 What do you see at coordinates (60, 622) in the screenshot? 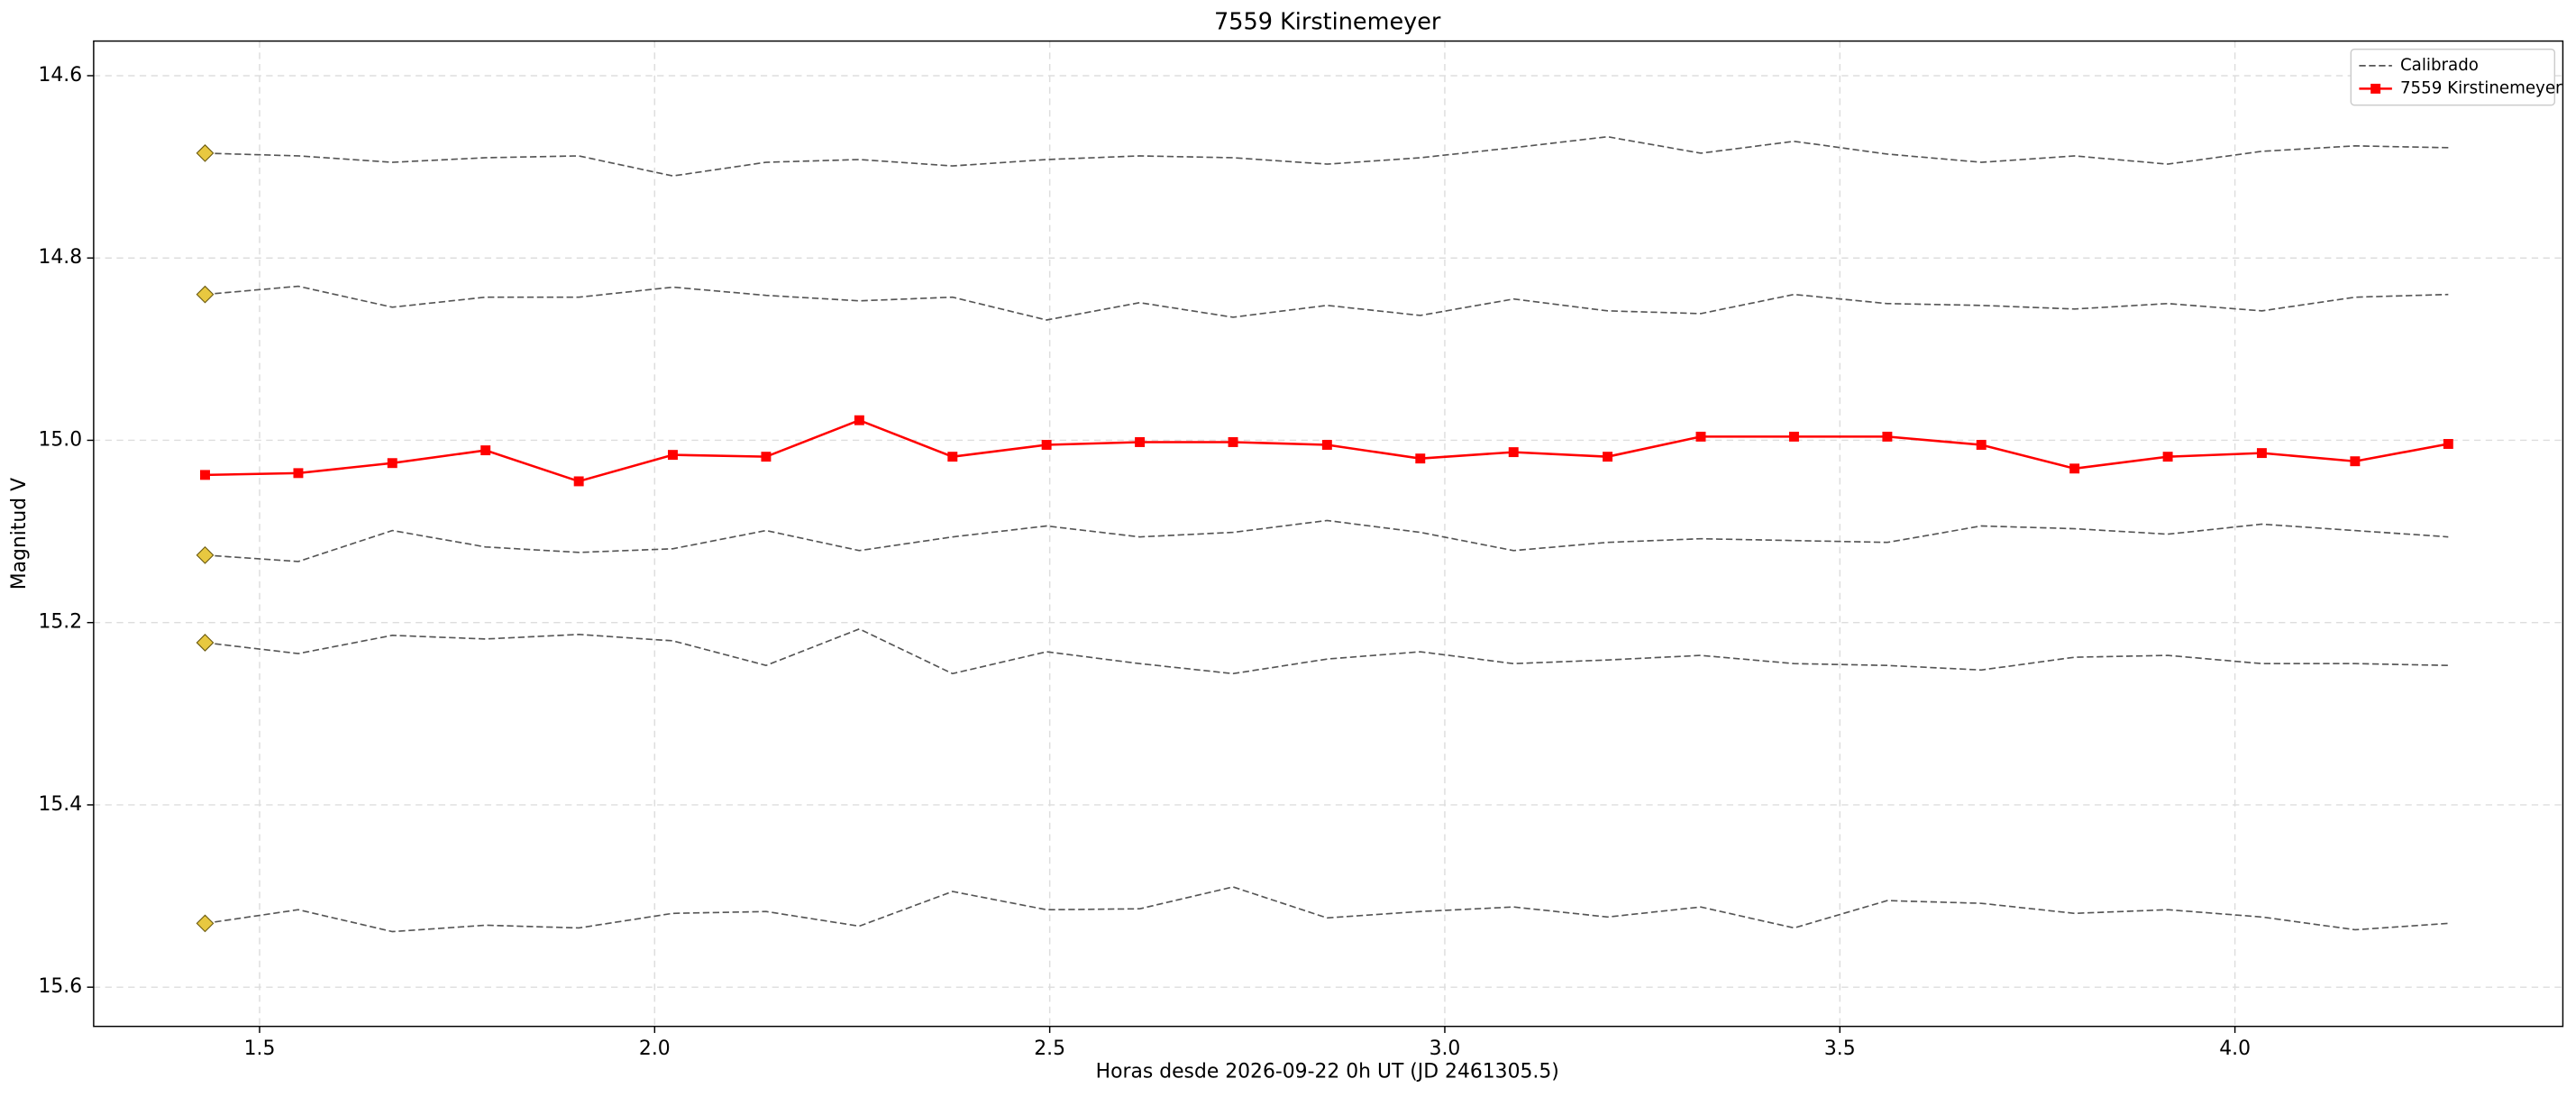
I see `y-tick-label: 15.2` at bounding box center [60, 622].